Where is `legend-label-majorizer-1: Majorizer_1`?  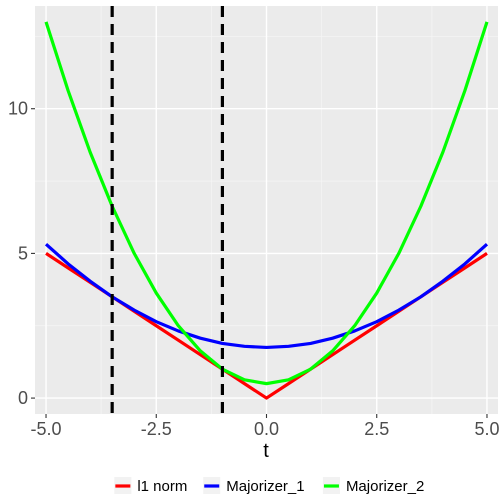 legend-label-majorizer-1: Majorizer_1 is located at coordinates (265, 486).